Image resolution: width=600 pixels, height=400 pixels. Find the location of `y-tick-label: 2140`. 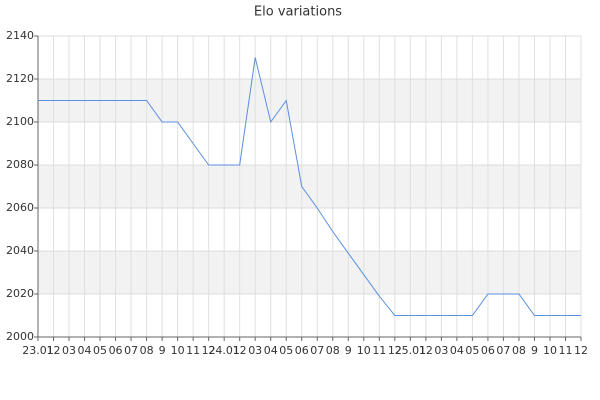

y-tick-label: 2140 is located at coordinates (20, 35).